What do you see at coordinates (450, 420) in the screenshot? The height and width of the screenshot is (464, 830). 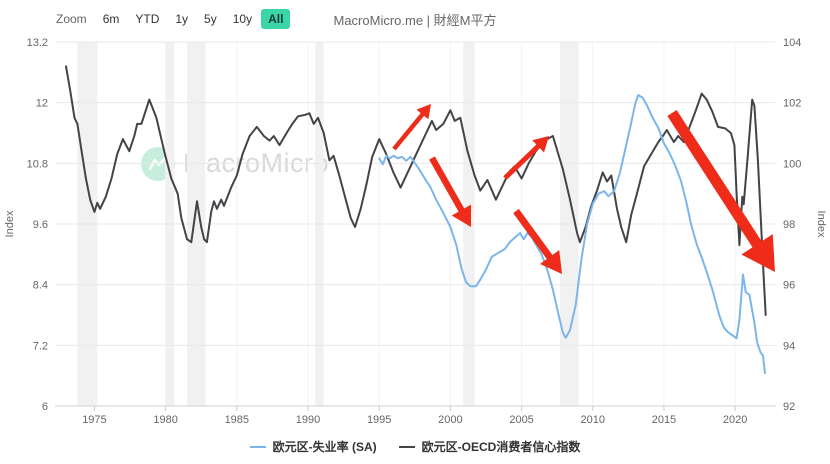 I see `x-tick-label: 2000` at bounding box center [450, 420].